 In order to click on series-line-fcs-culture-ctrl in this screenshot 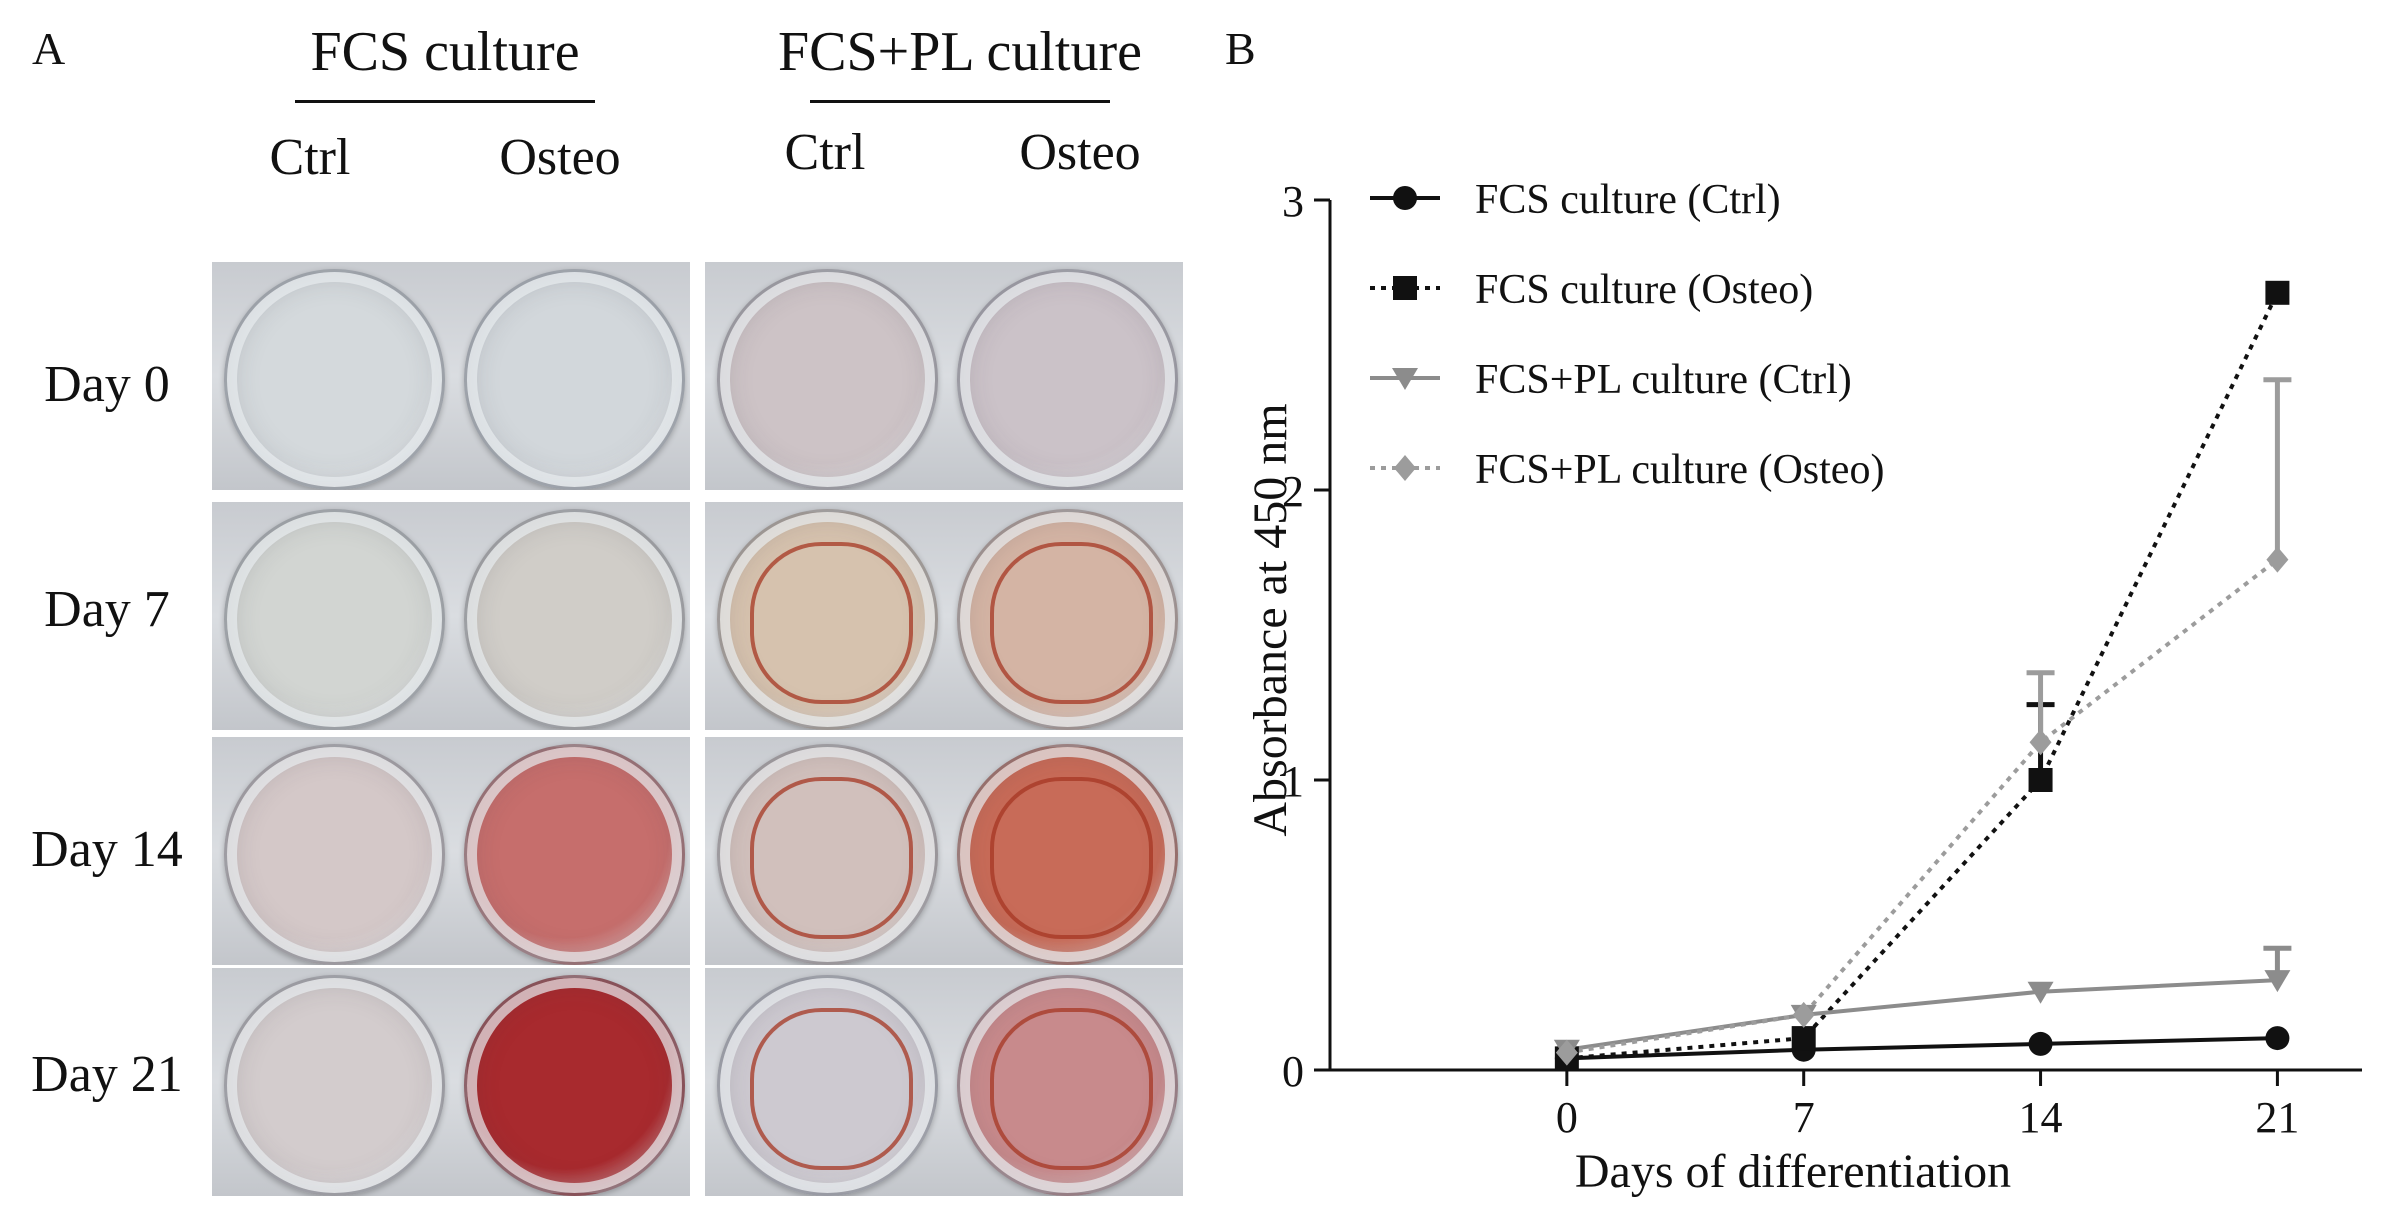, I will do `click(1922, 1048)`.